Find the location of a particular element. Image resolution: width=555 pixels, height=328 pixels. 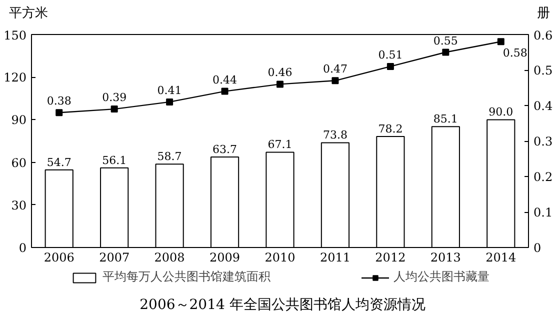

data-label: 0.44 is located at coordinates (225, 79).